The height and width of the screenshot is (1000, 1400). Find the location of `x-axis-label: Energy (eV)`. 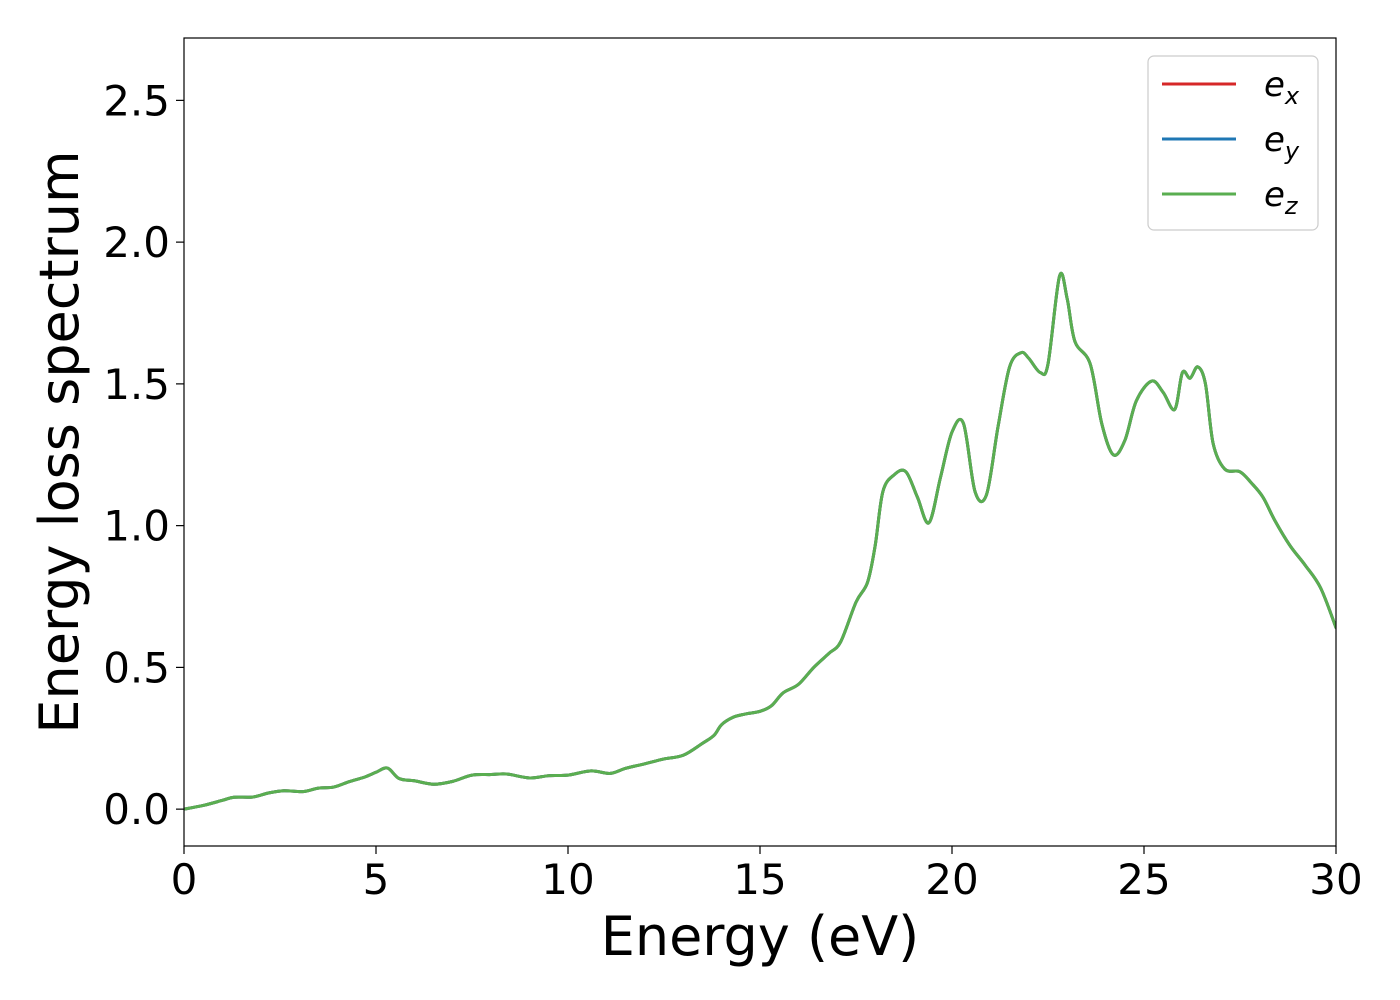

x-axis-label: Energy (eV) is located at coordinates (760, 936).